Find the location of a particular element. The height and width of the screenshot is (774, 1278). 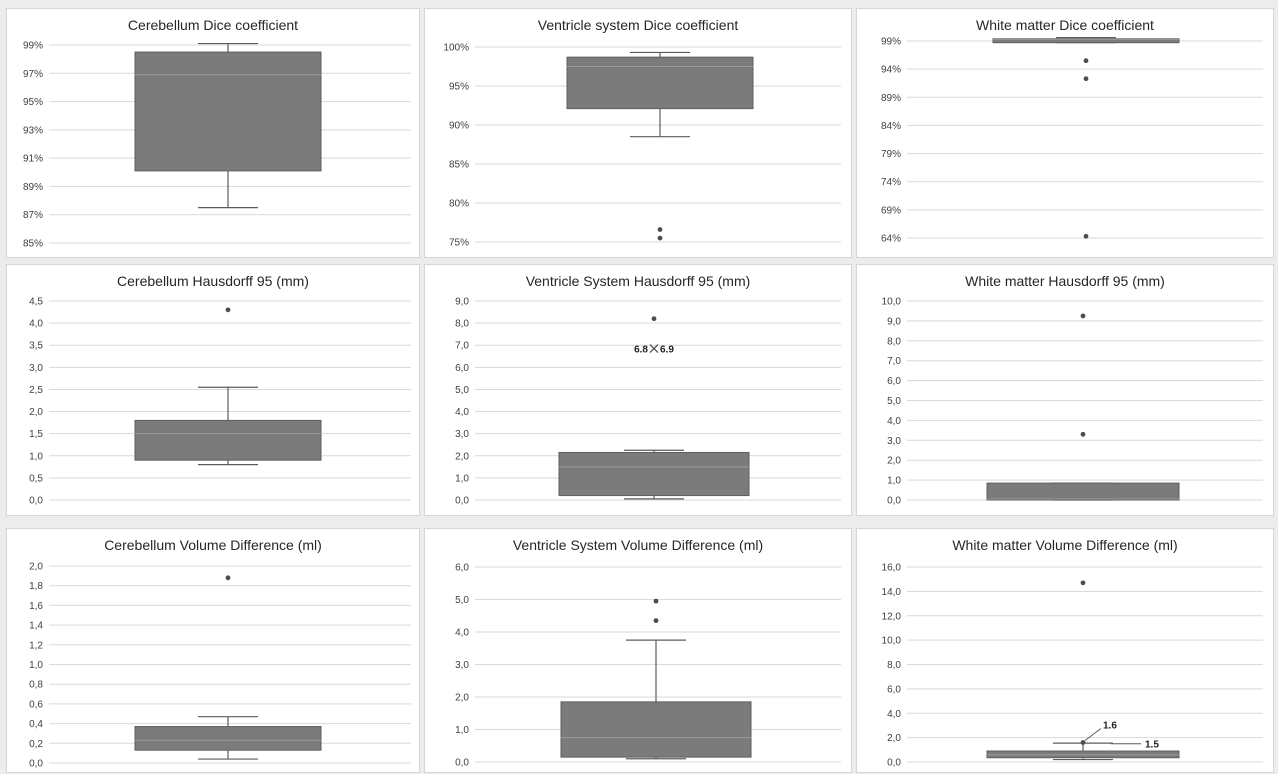

y-tick-label: 79% is located at coordinates (891, 154).